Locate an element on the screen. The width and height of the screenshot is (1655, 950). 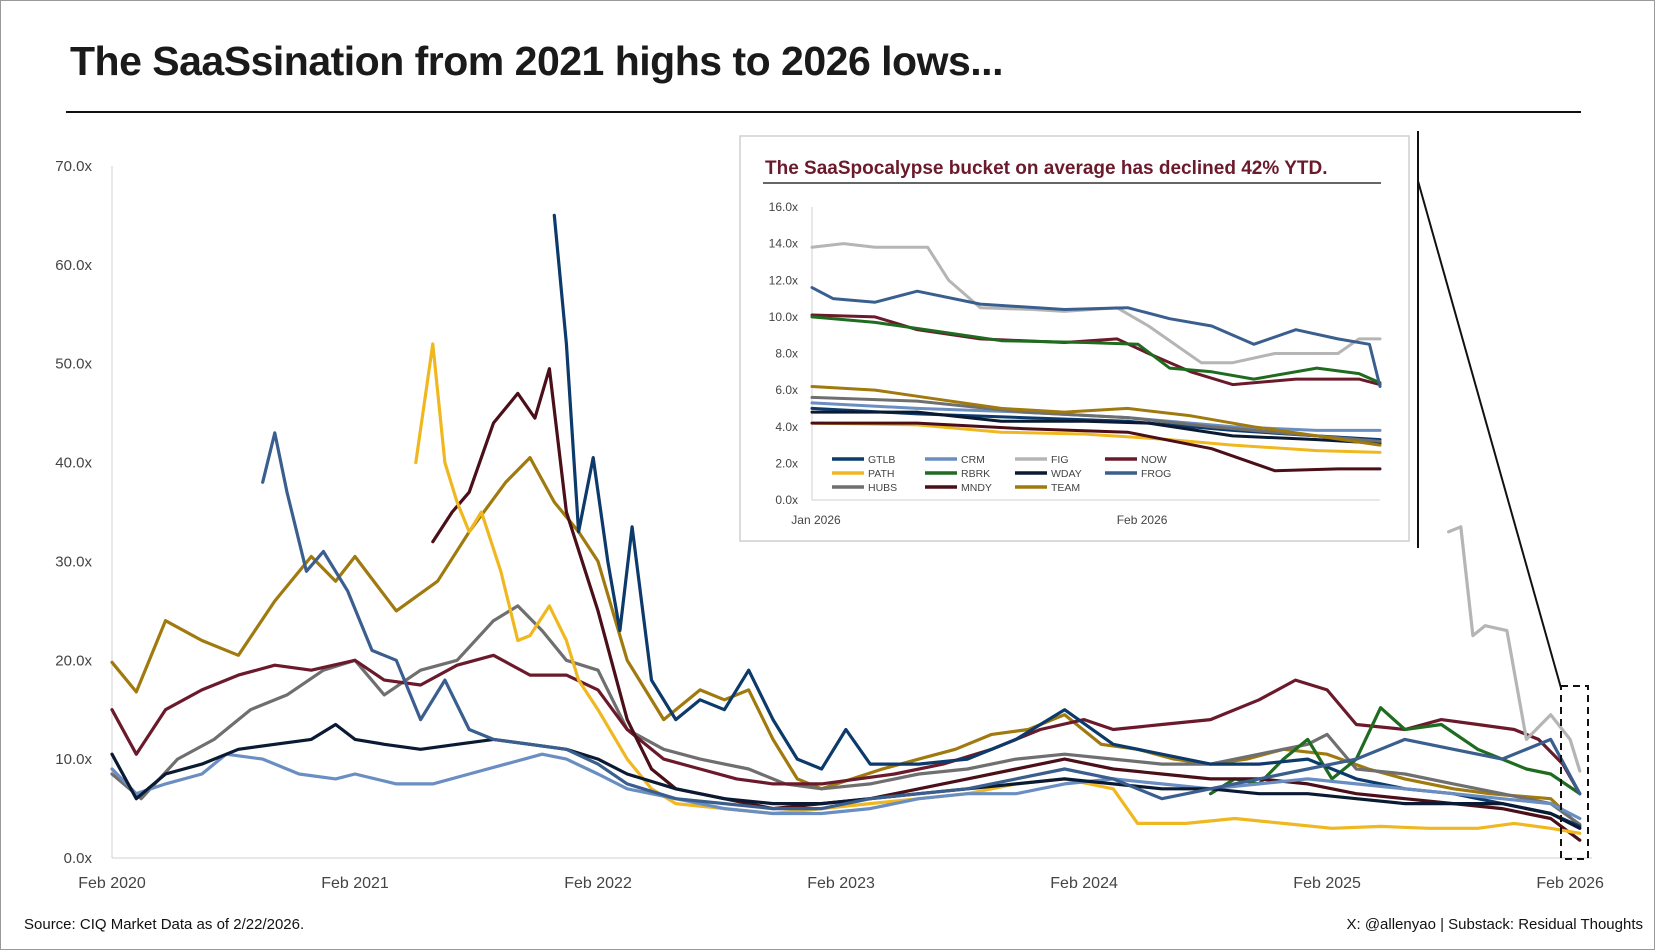
legend-label-frog: FROG is located at coordinates (1156, 474).